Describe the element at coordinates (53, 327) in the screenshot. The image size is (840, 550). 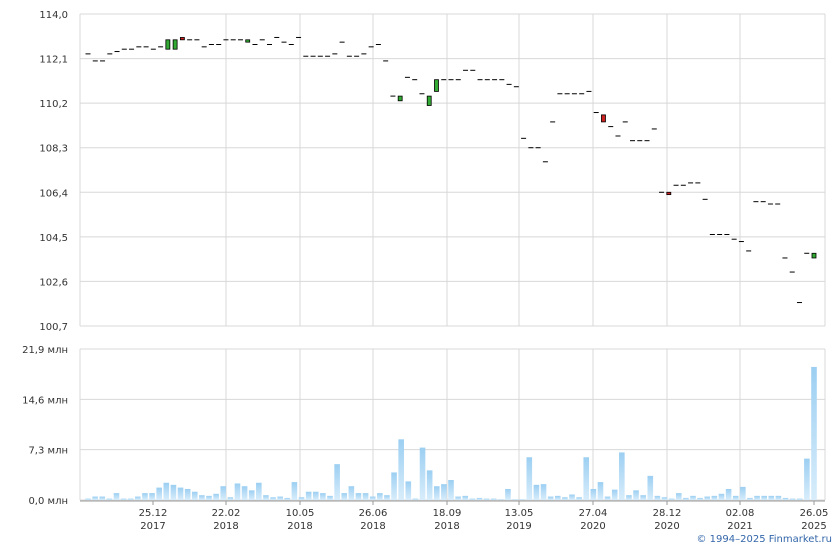
I see `price-tick-label: 100,7` at that location.